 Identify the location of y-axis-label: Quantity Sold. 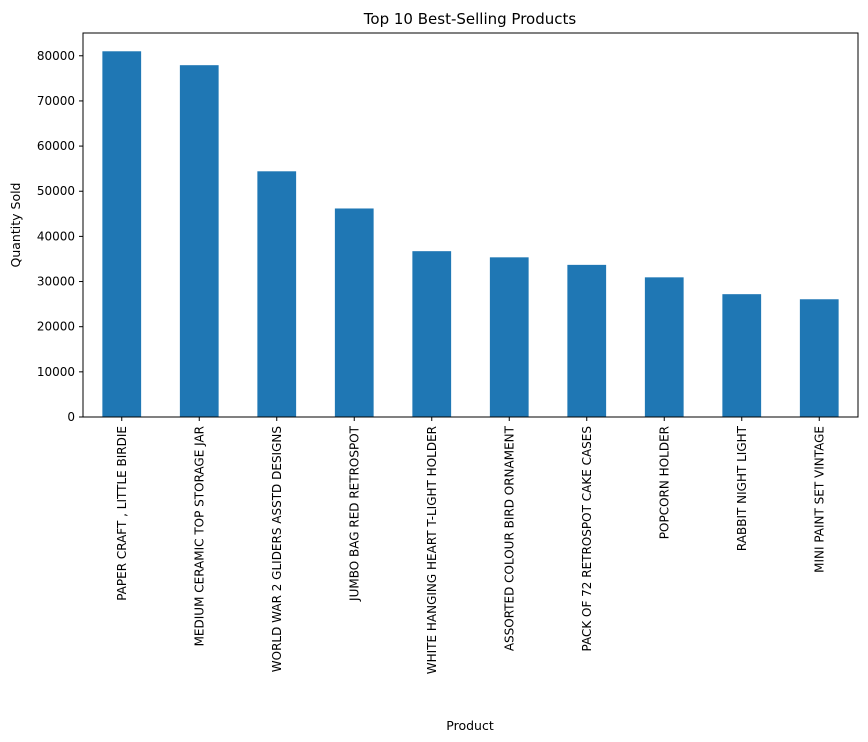
(15, 225).